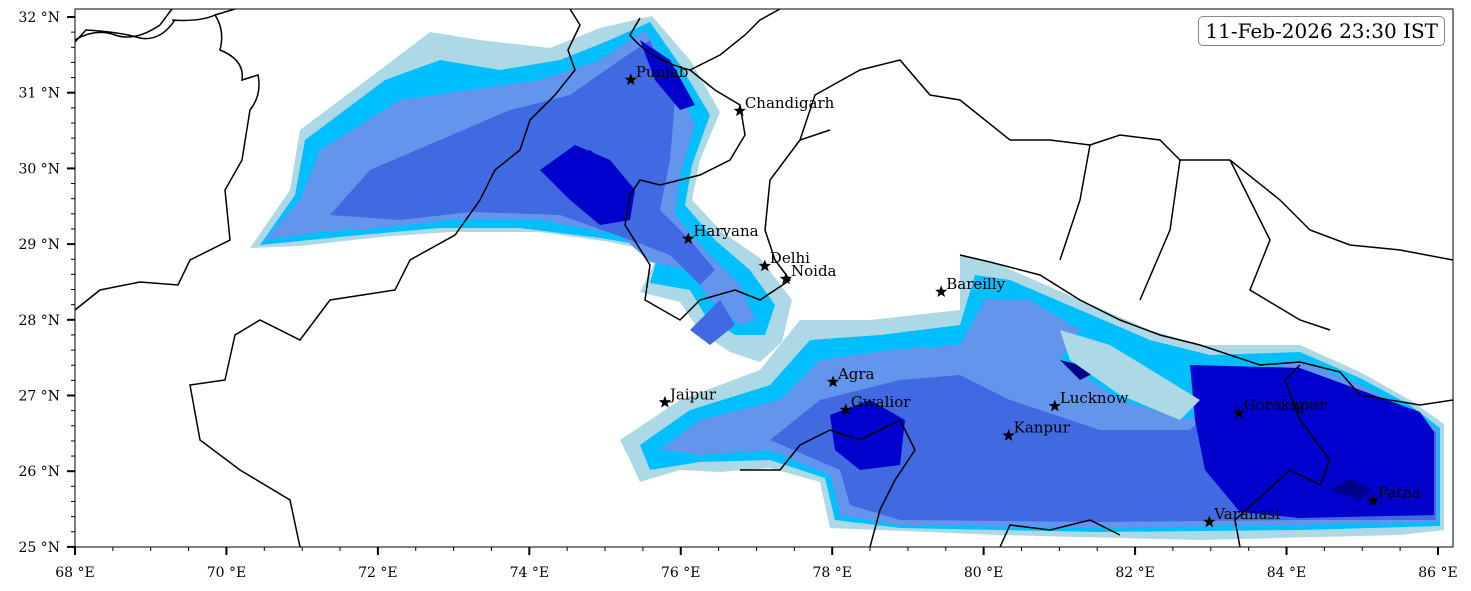  What do you see at coordinates (39, 245) in the screenshot?
I see `y-tick-label: 29 °N` at bounding box center [39, 245].